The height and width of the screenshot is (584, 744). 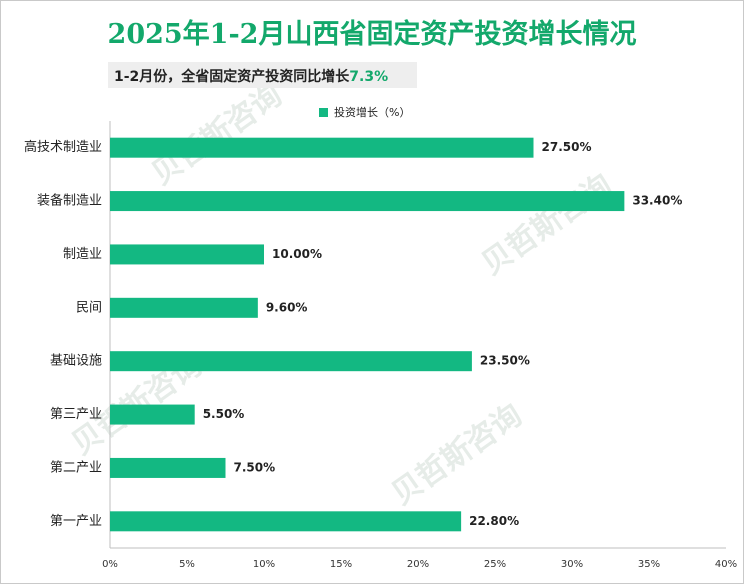 I want to click on category-label: 高技术制造业, so click(x=63, y=147).